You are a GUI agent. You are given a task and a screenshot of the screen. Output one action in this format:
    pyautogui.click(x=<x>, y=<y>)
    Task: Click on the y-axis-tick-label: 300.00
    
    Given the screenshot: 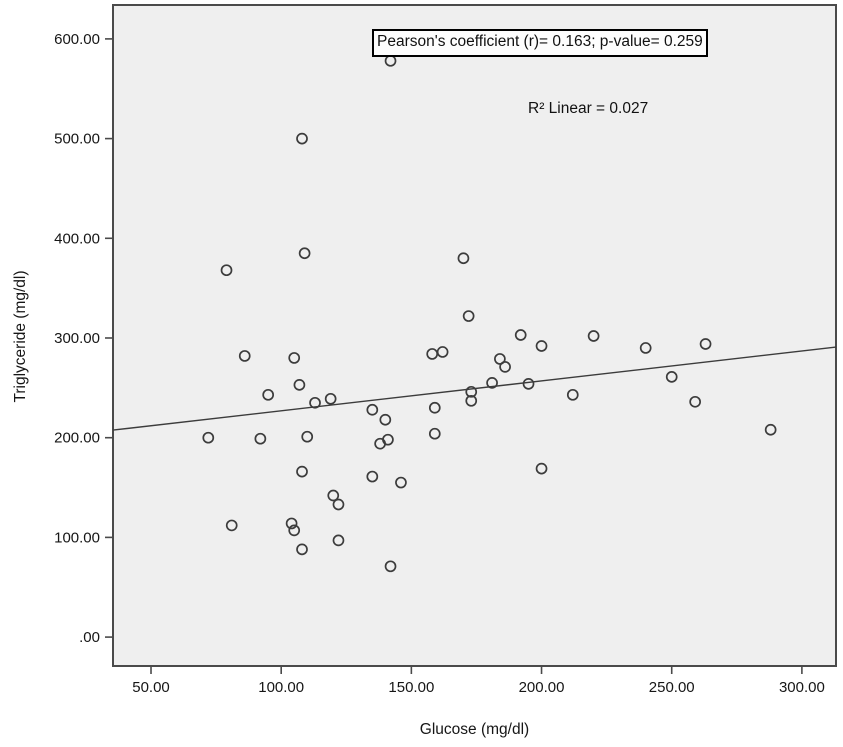 What is the action you would take?
    pyautogui.click(x=77, y=338)
    